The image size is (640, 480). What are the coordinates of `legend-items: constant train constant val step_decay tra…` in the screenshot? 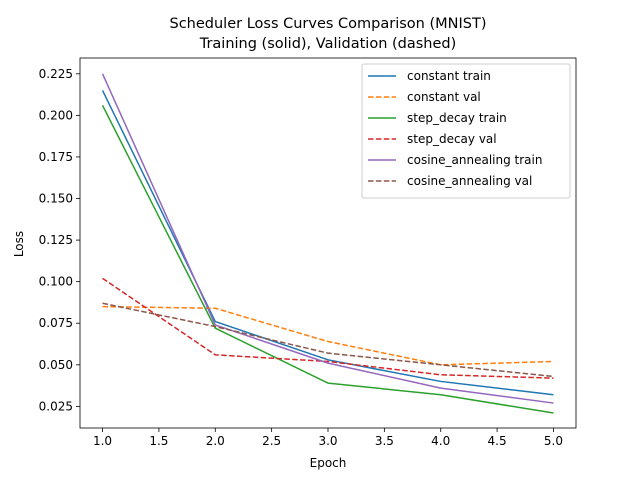 It's located at (455, 128).